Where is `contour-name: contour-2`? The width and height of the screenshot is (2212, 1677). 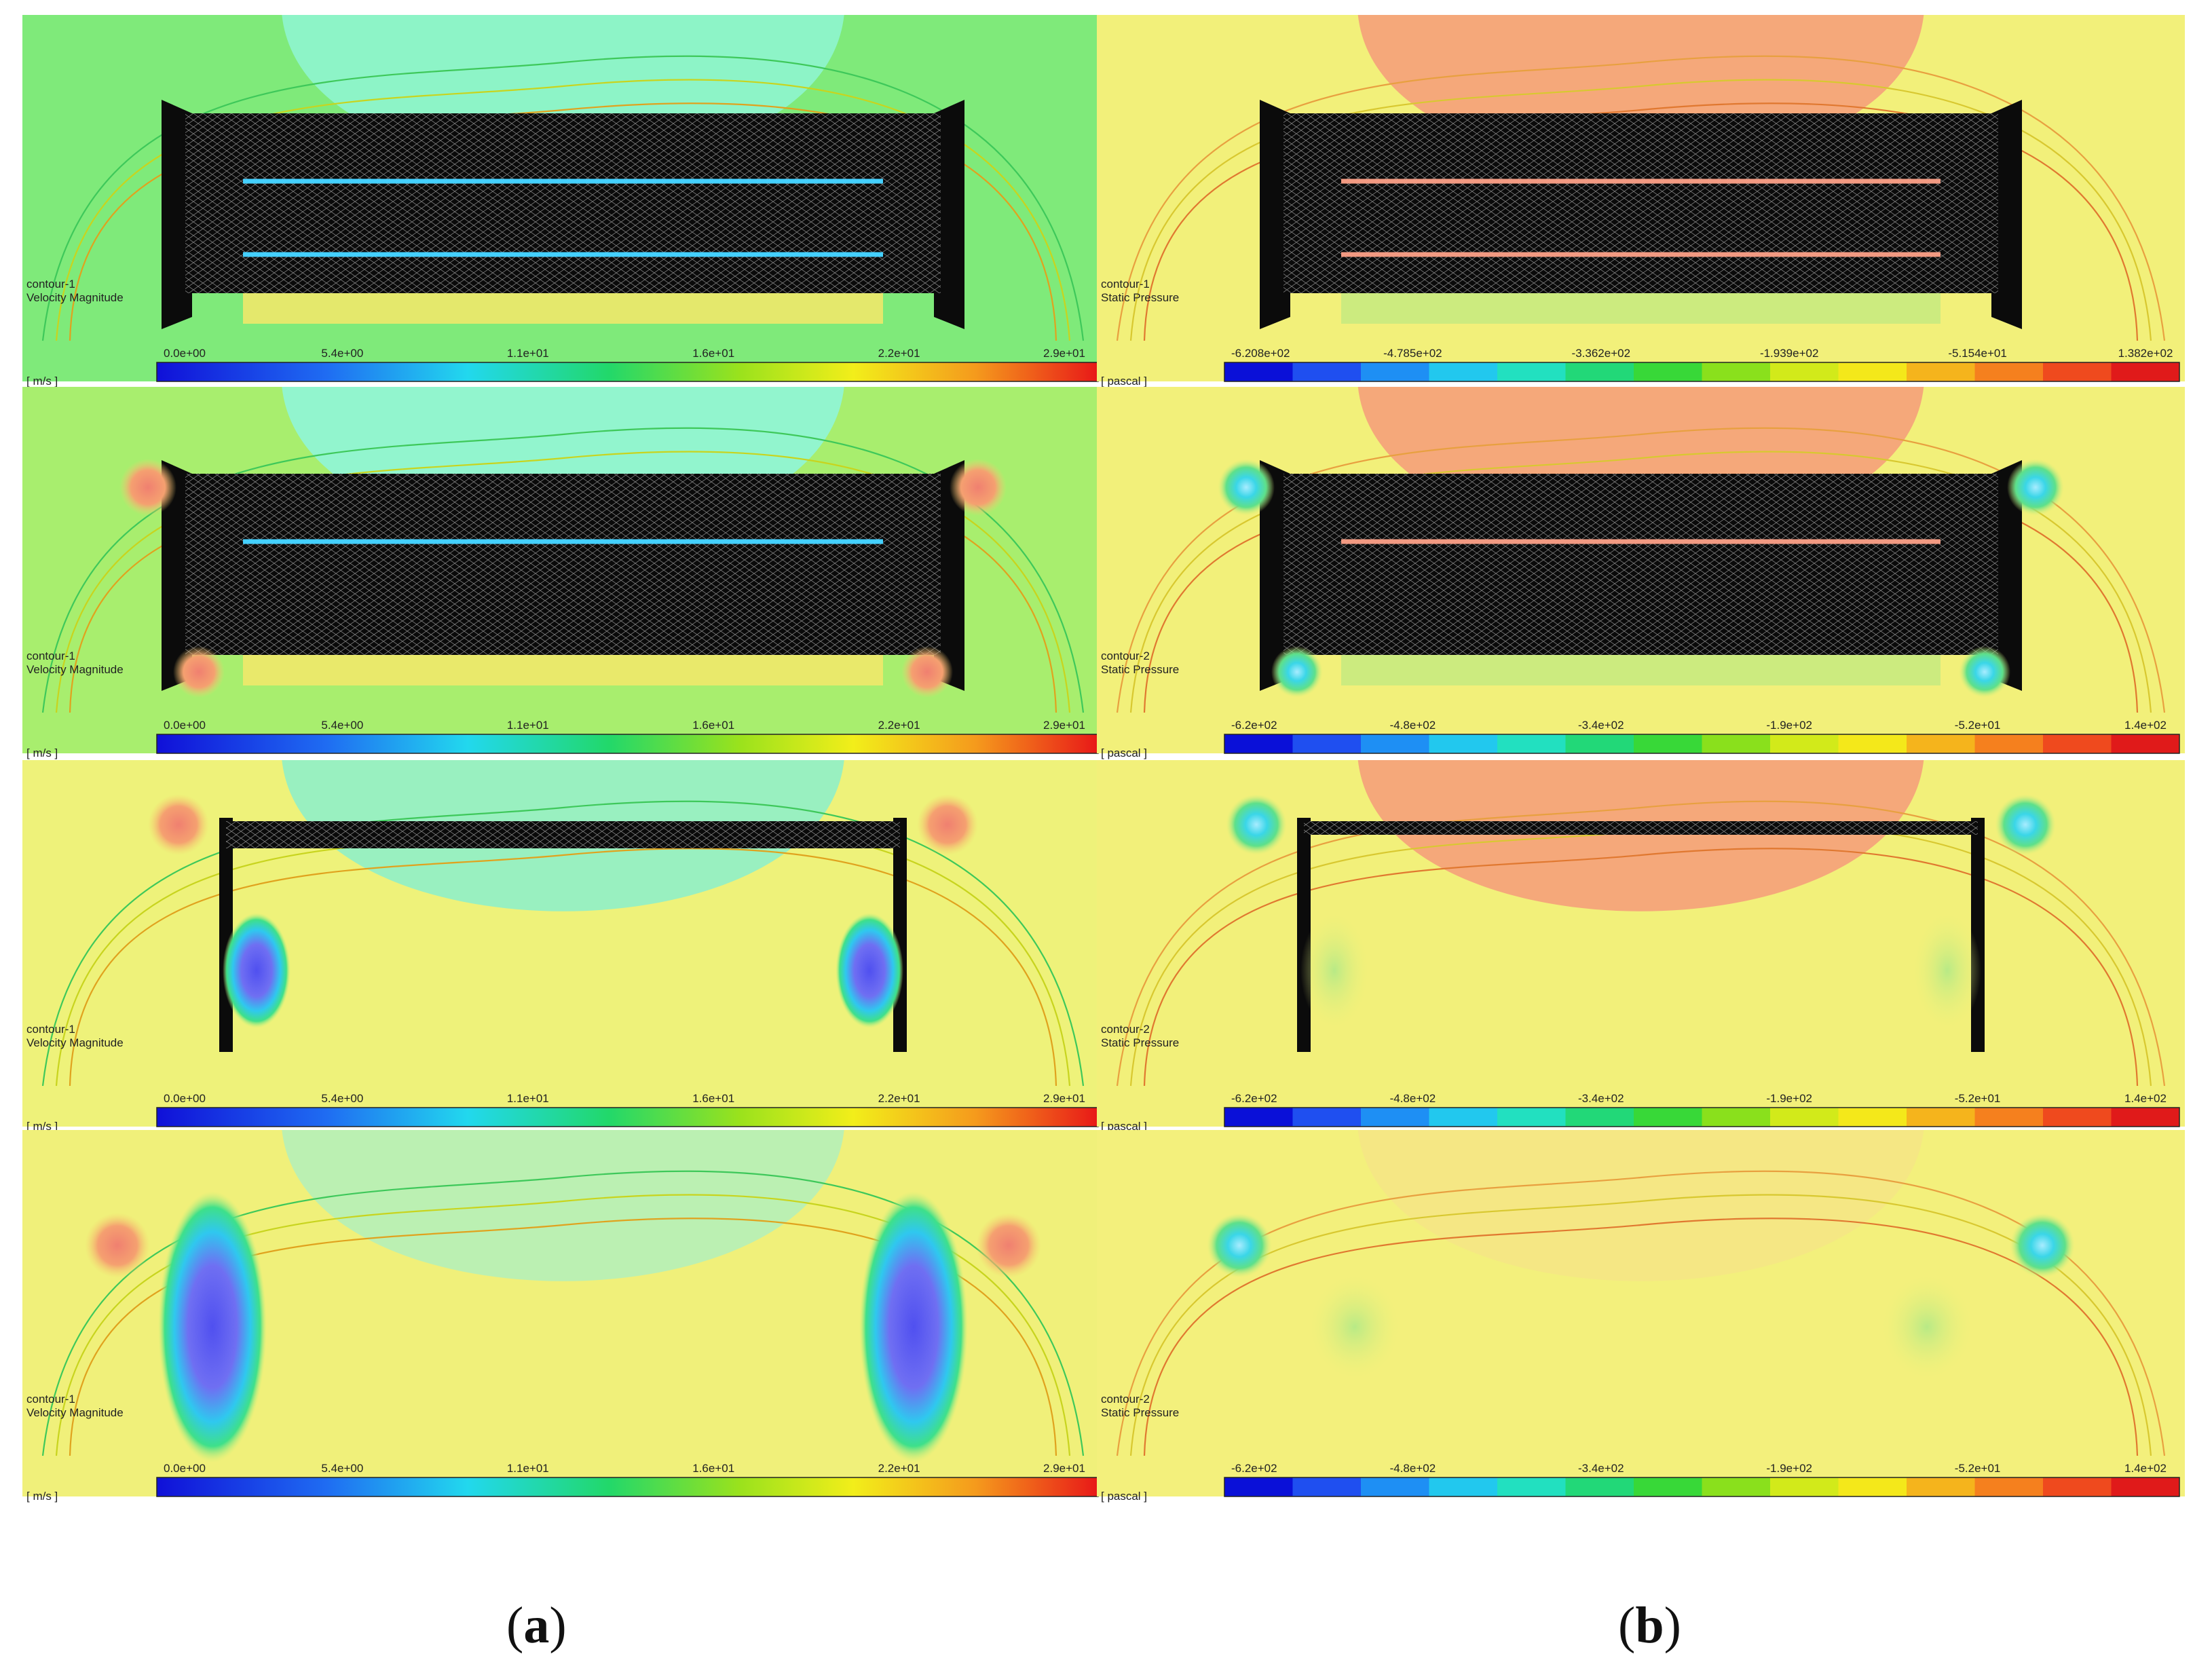
contour-name: contour-2 is located at coordinates (1125, 1399).